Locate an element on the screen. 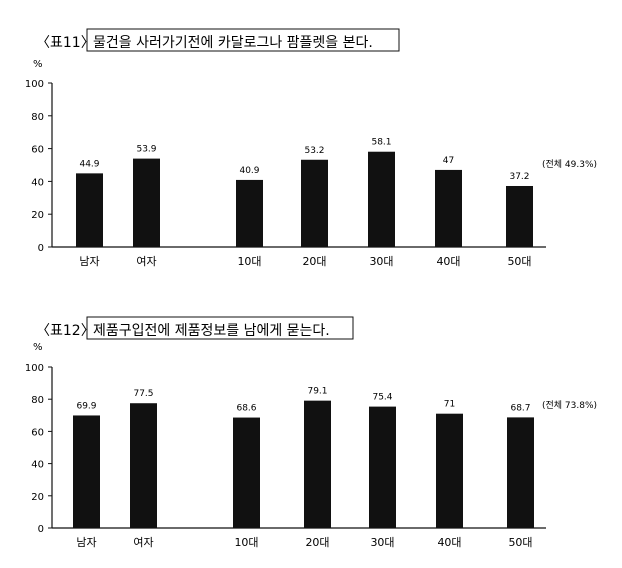  bar-value-label: 75.4 is located at coordinates (382, 398).